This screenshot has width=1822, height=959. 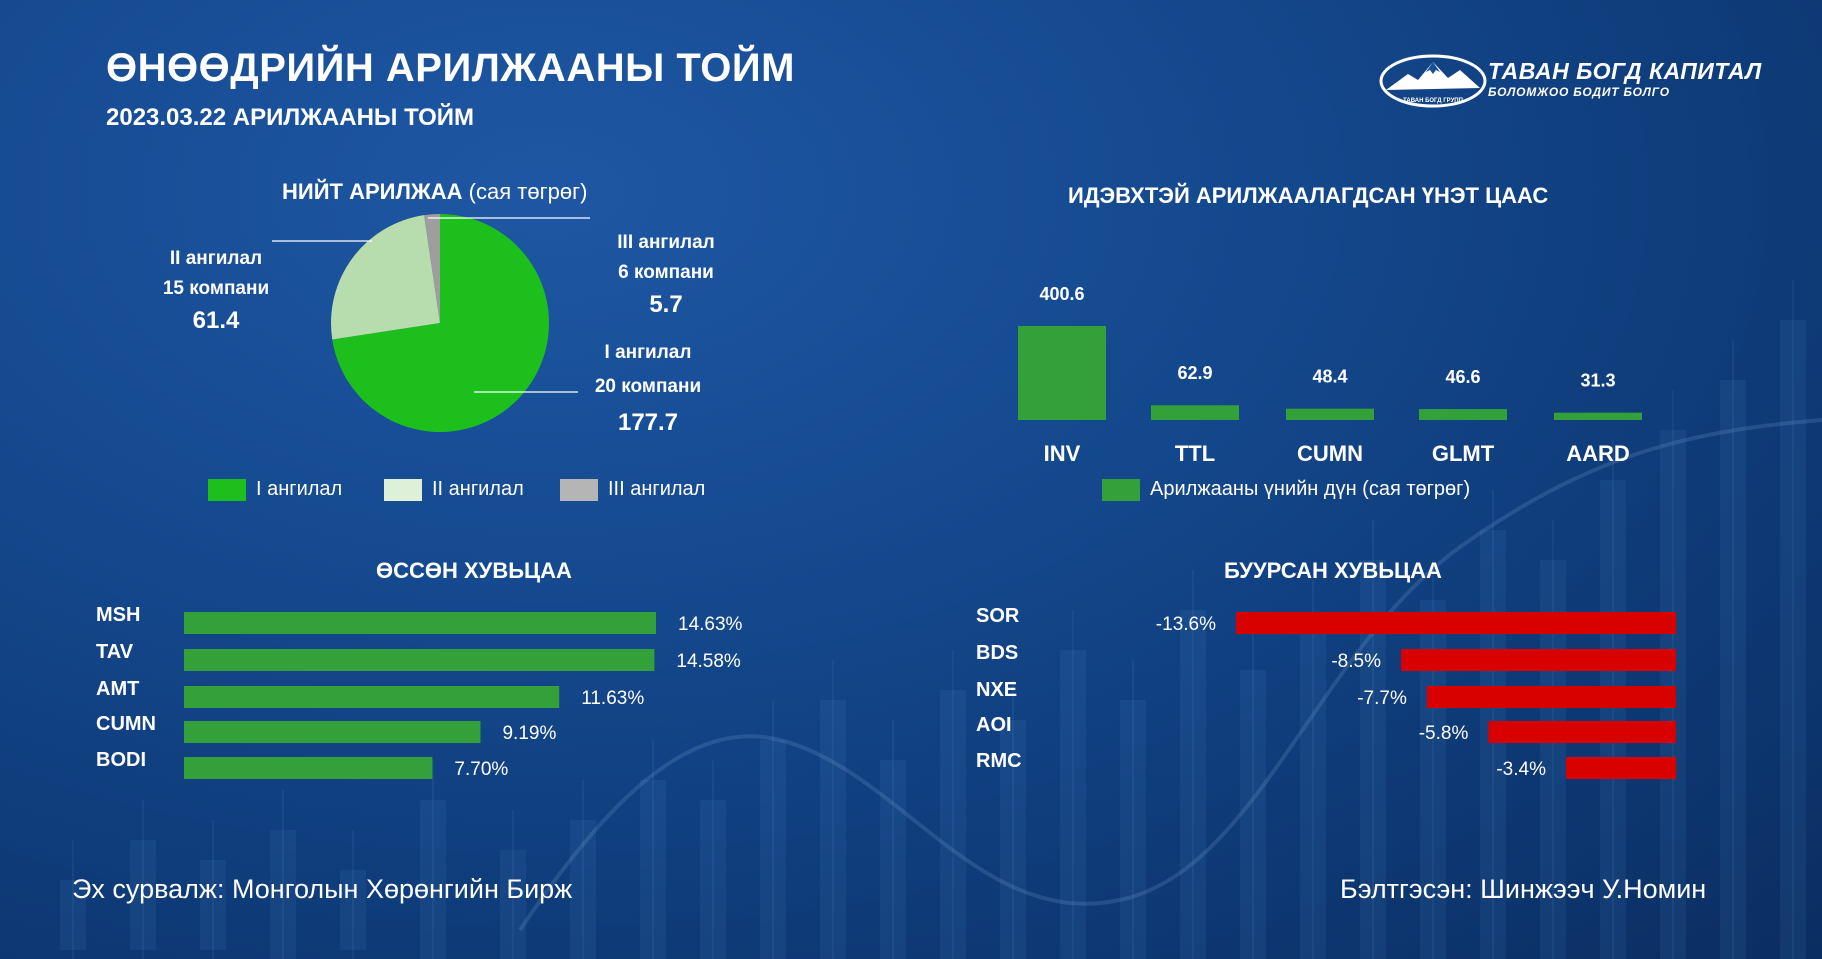 What do you see at coordinates (478, 489) in the screenshot?
I see `pie-legend-label-class2: II ангилал` at bounding box center [478, 489].